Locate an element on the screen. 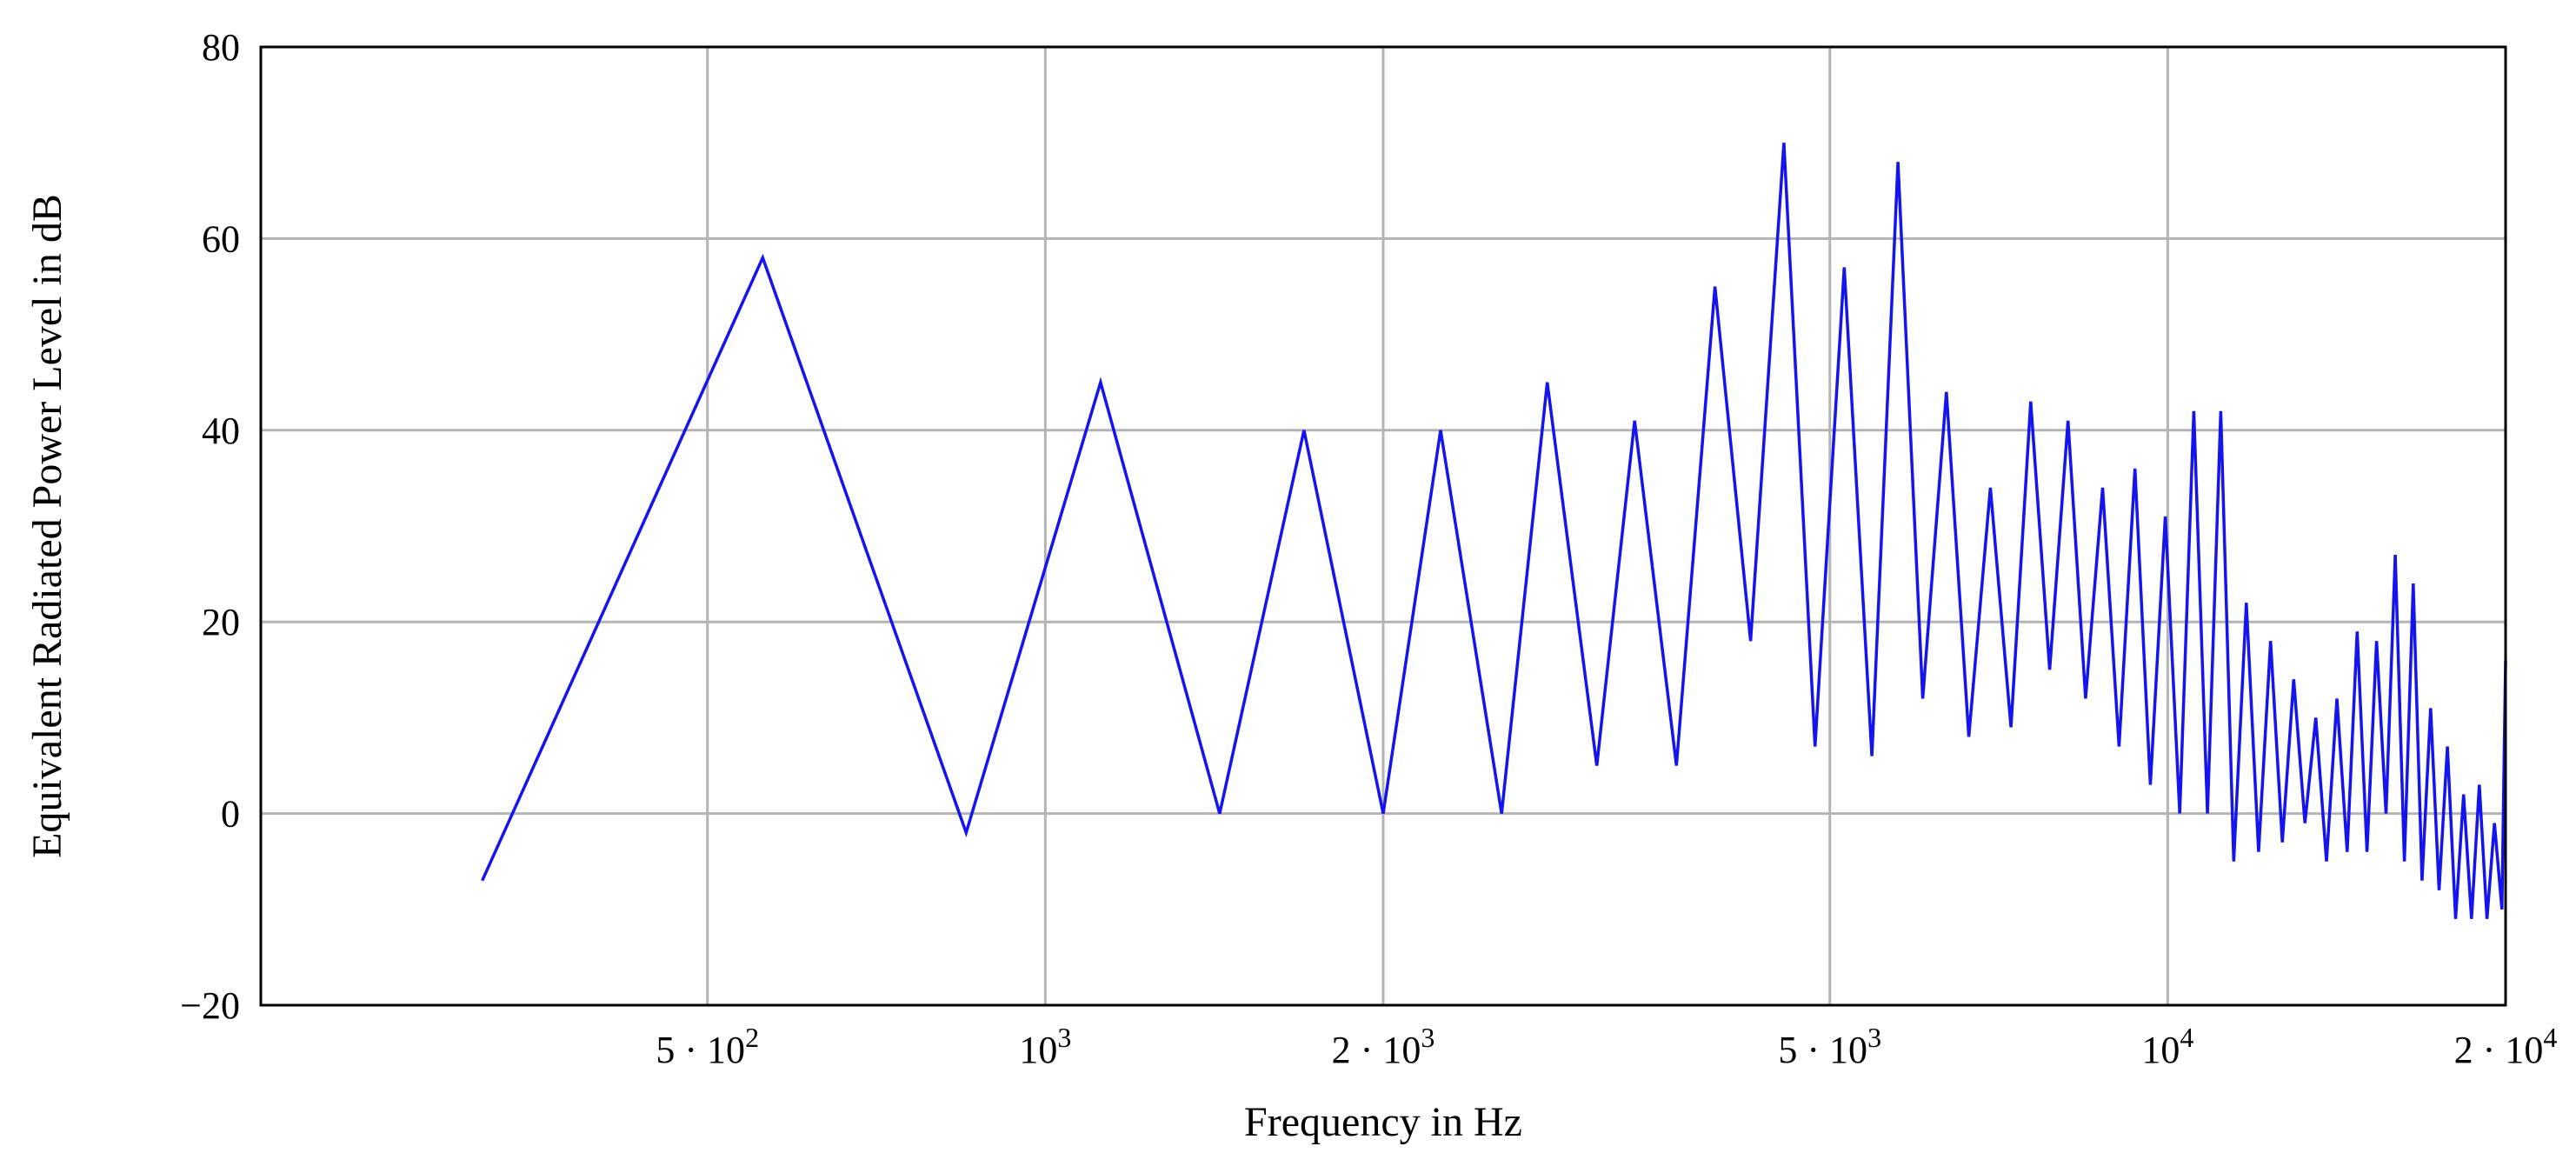 The height and width of the screenshot is (1173, 2576). y-tick-label: 20 is located at coordinates (221, 622).